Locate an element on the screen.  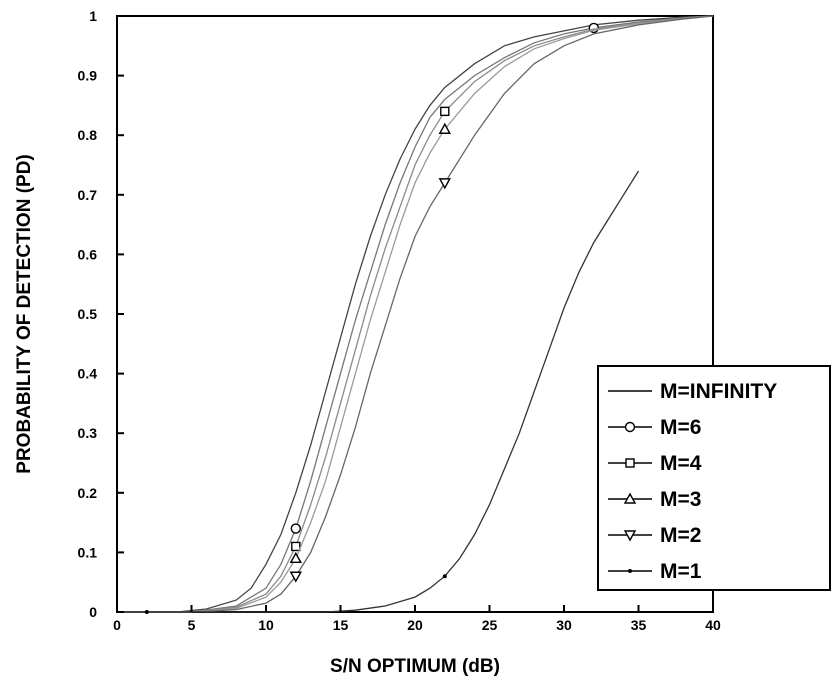
x-tick-label: 25 is located at coordinates (490, 625).